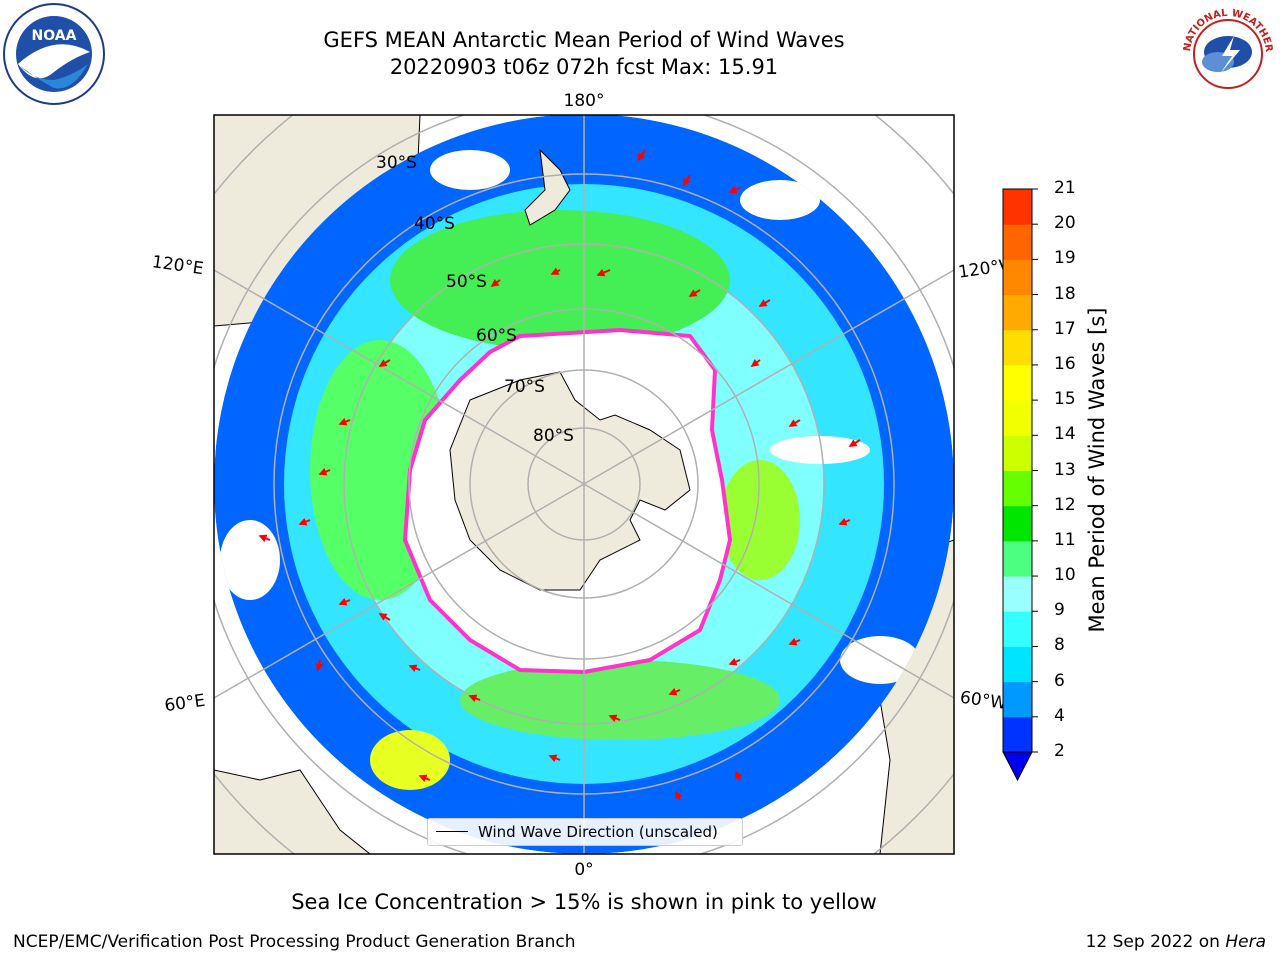 This screenshot has height=960, width=1280. I want to click on svg-text: NOAA, so click(54, 36).